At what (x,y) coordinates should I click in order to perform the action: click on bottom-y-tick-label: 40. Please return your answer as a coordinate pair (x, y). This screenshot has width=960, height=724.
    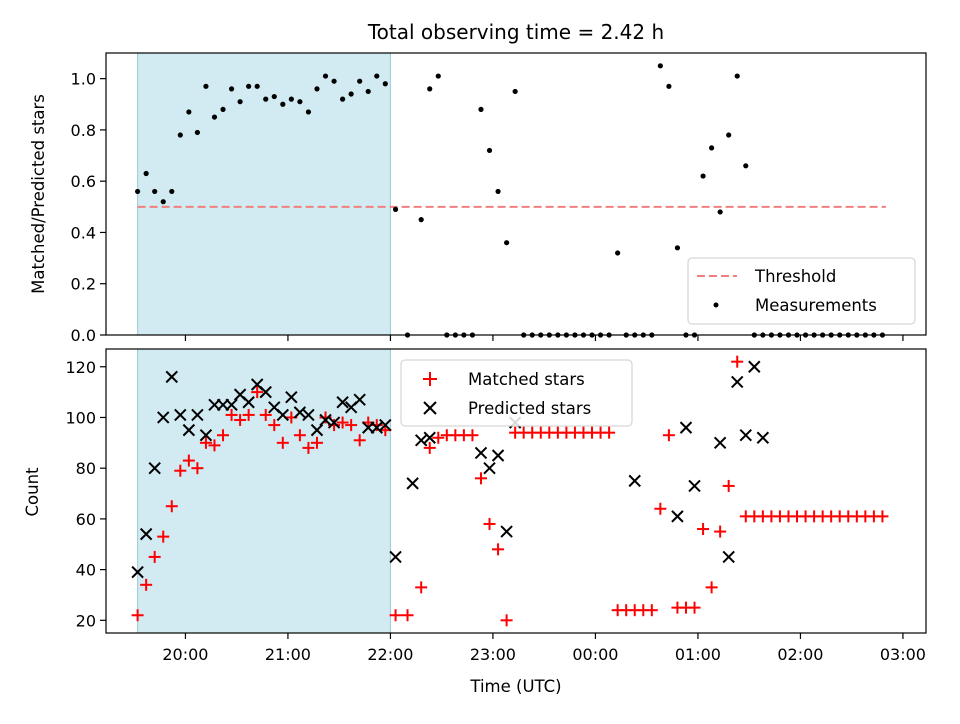
    Looking at the image, I should click on (86, 570).